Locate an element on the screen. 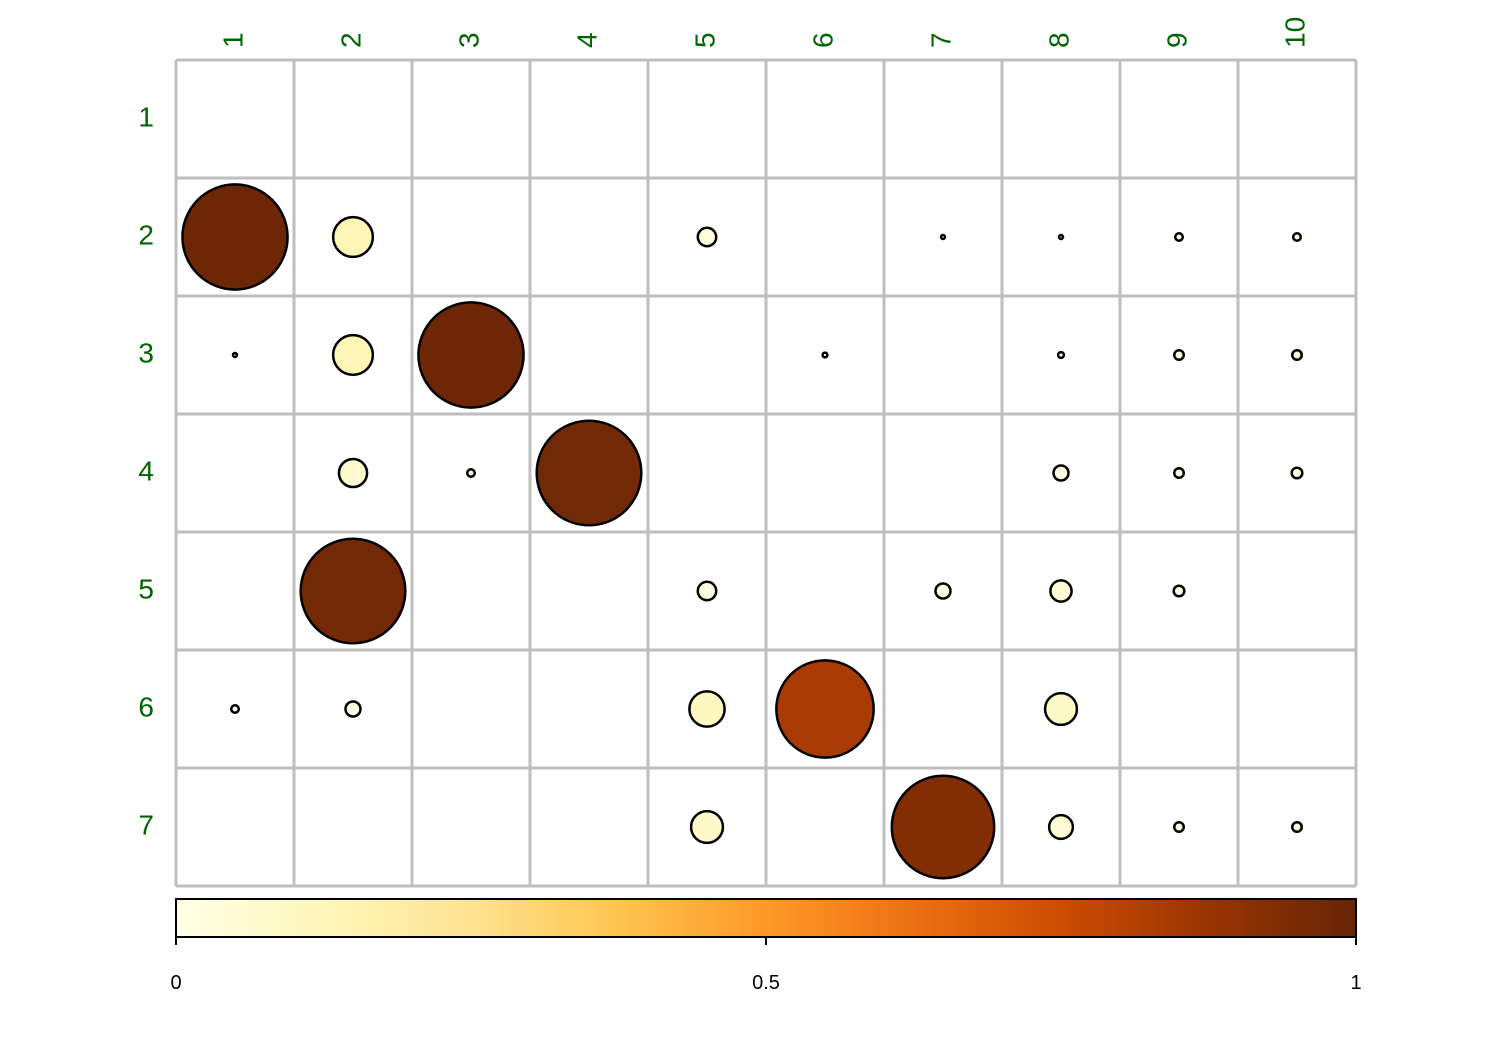 The width and height of the screenshot is (1500, 1050). colorbar-tick-label: 0 is located at coordinates (175, 983).